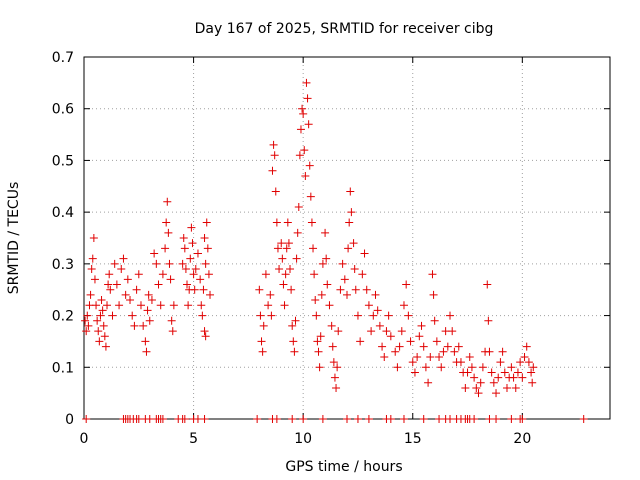  What do you see at coordinates (63, 110) in the screenshot?
I see `y-tick-label: 0.6` at bounding box center [63, 110].